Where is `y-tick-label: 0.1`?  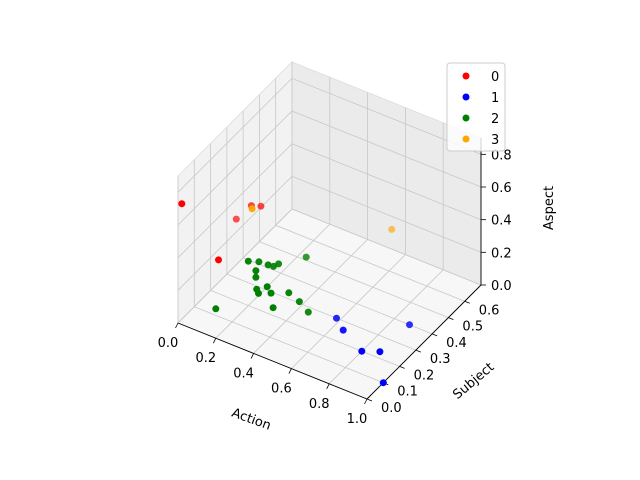
y-tick-label: 0.1 is located at coordinates (407, 392).